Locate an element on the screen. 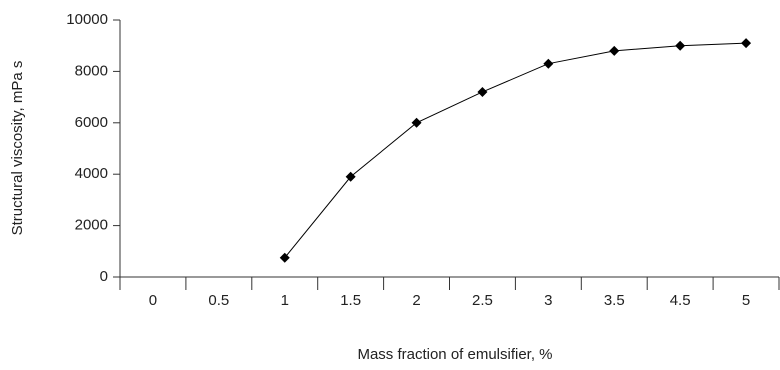 This screenshot has height=370, width=780. y-tick-label: 4000 is located at coordinates (91, 173).